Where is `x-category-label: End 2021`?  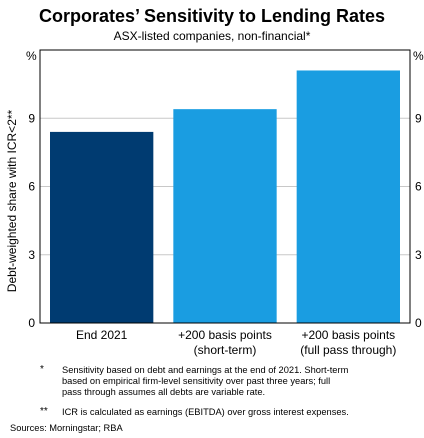
x-category-label: End 2021 is located at coordinates (102, 335).